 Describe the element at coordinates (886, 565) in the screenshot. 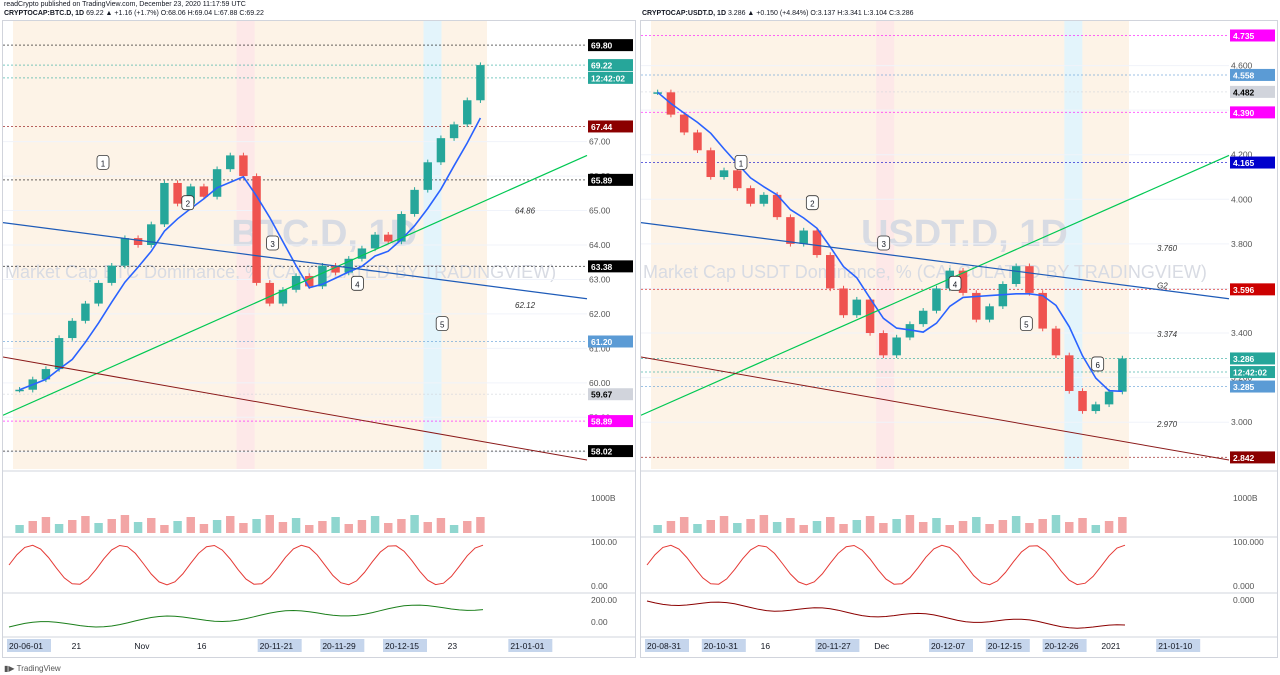

I see `rsi-line` at that location.